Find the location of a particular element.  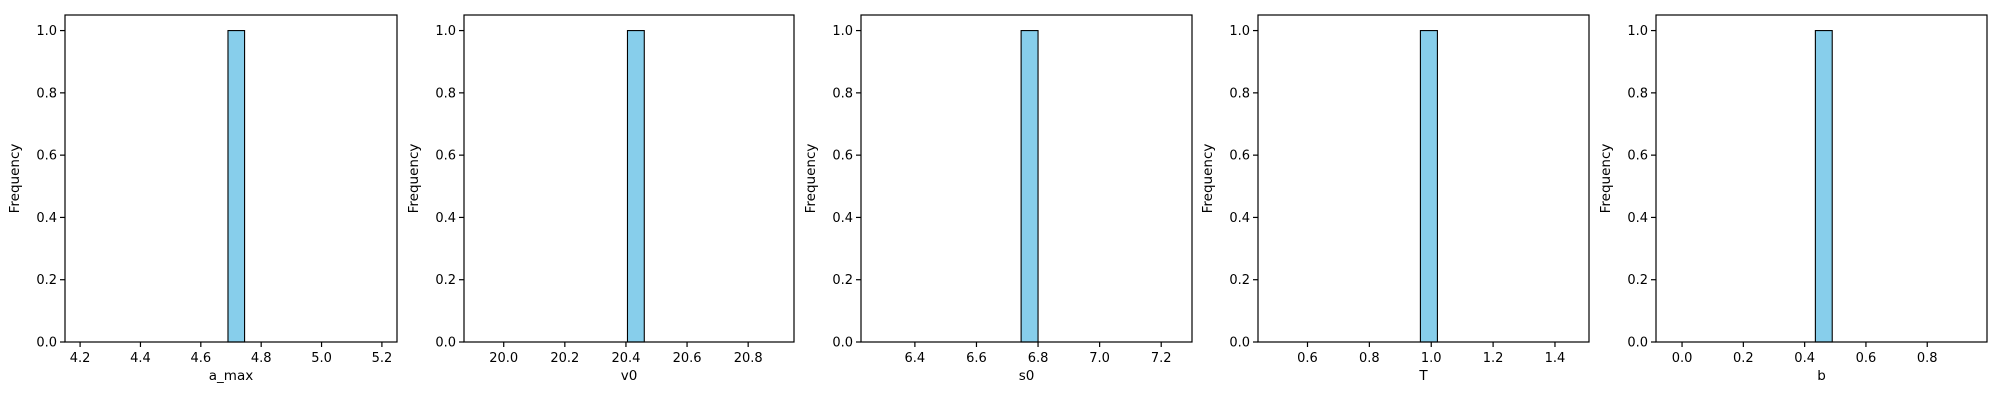

x-axis-label: T is located at coordinates (1423, 376).